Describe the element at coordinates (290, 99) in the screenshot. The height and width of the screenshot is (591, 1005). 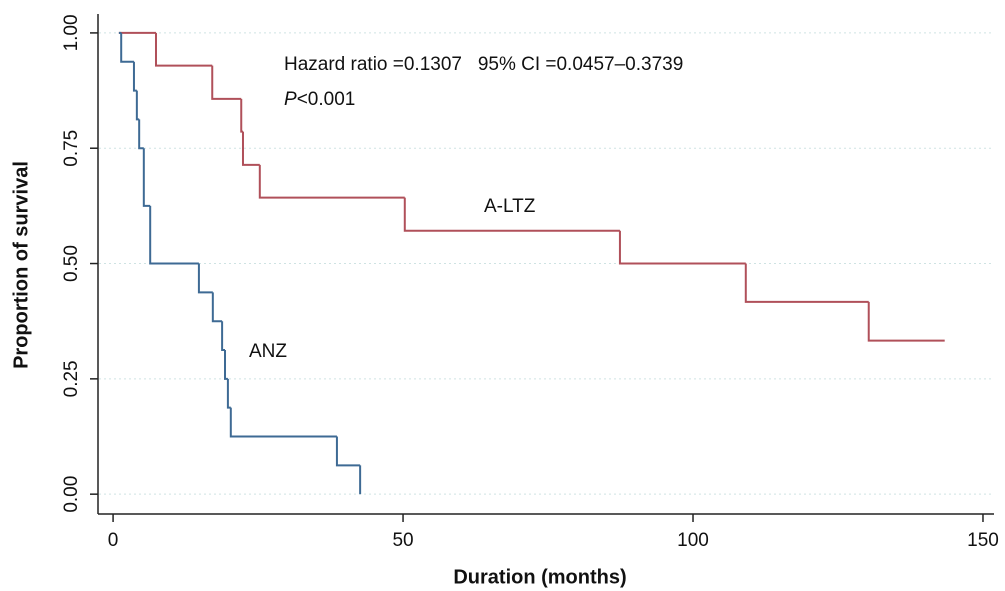
I see `p-value-symbol: P` at that location.